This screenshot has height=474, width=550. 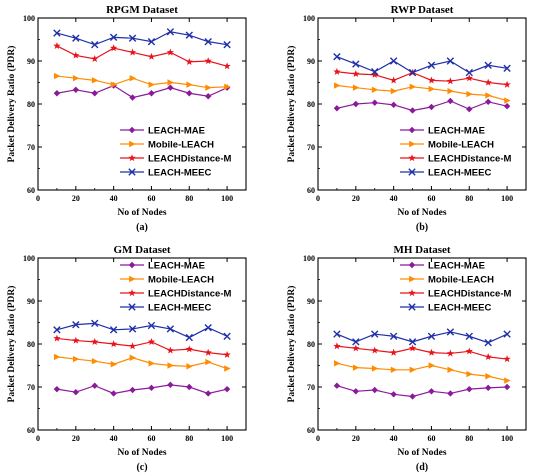 I want to click on y-tick-label: 90, so click(x=31, y=301).